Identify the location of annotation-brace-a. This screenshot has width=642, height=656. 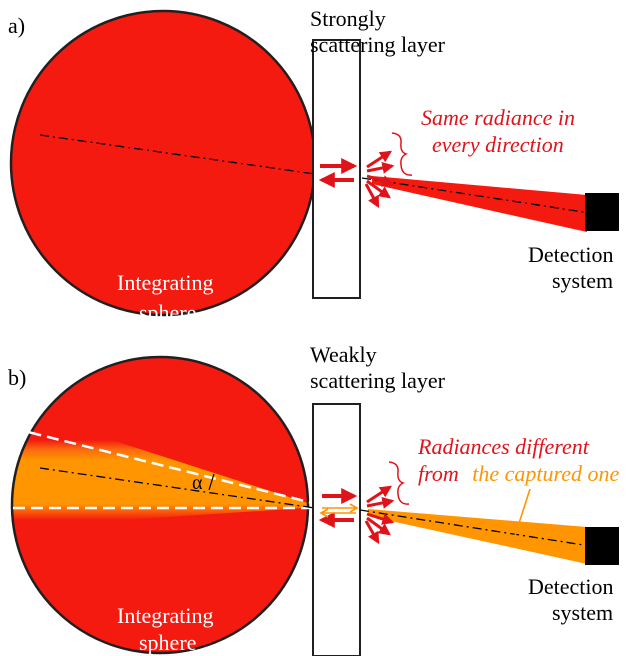
(402, 154).